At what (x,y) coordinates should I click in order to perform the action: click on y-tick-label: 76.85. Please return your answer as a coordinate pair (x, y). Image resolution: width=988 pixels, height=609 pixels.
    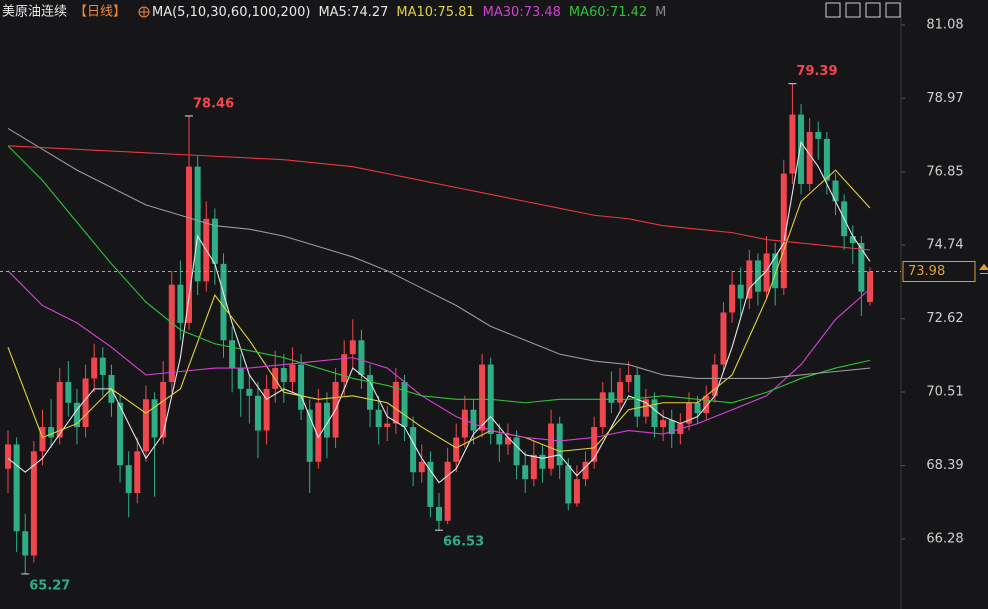
    Looking at the image, I should click on (944, 171).